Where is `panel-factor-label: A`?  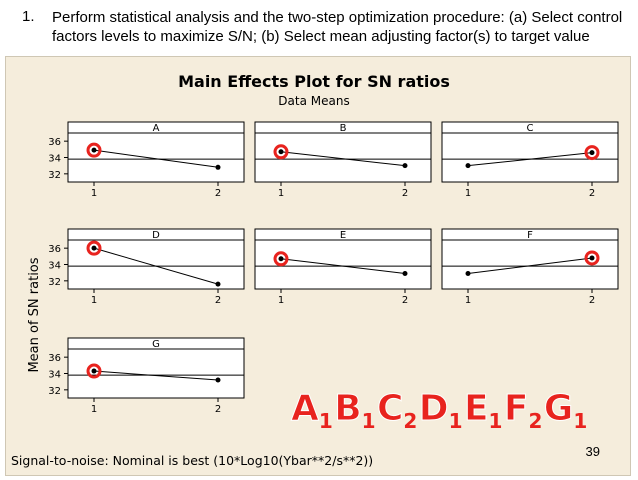 panel-factor-label: A is located at coordinates (156, 128).